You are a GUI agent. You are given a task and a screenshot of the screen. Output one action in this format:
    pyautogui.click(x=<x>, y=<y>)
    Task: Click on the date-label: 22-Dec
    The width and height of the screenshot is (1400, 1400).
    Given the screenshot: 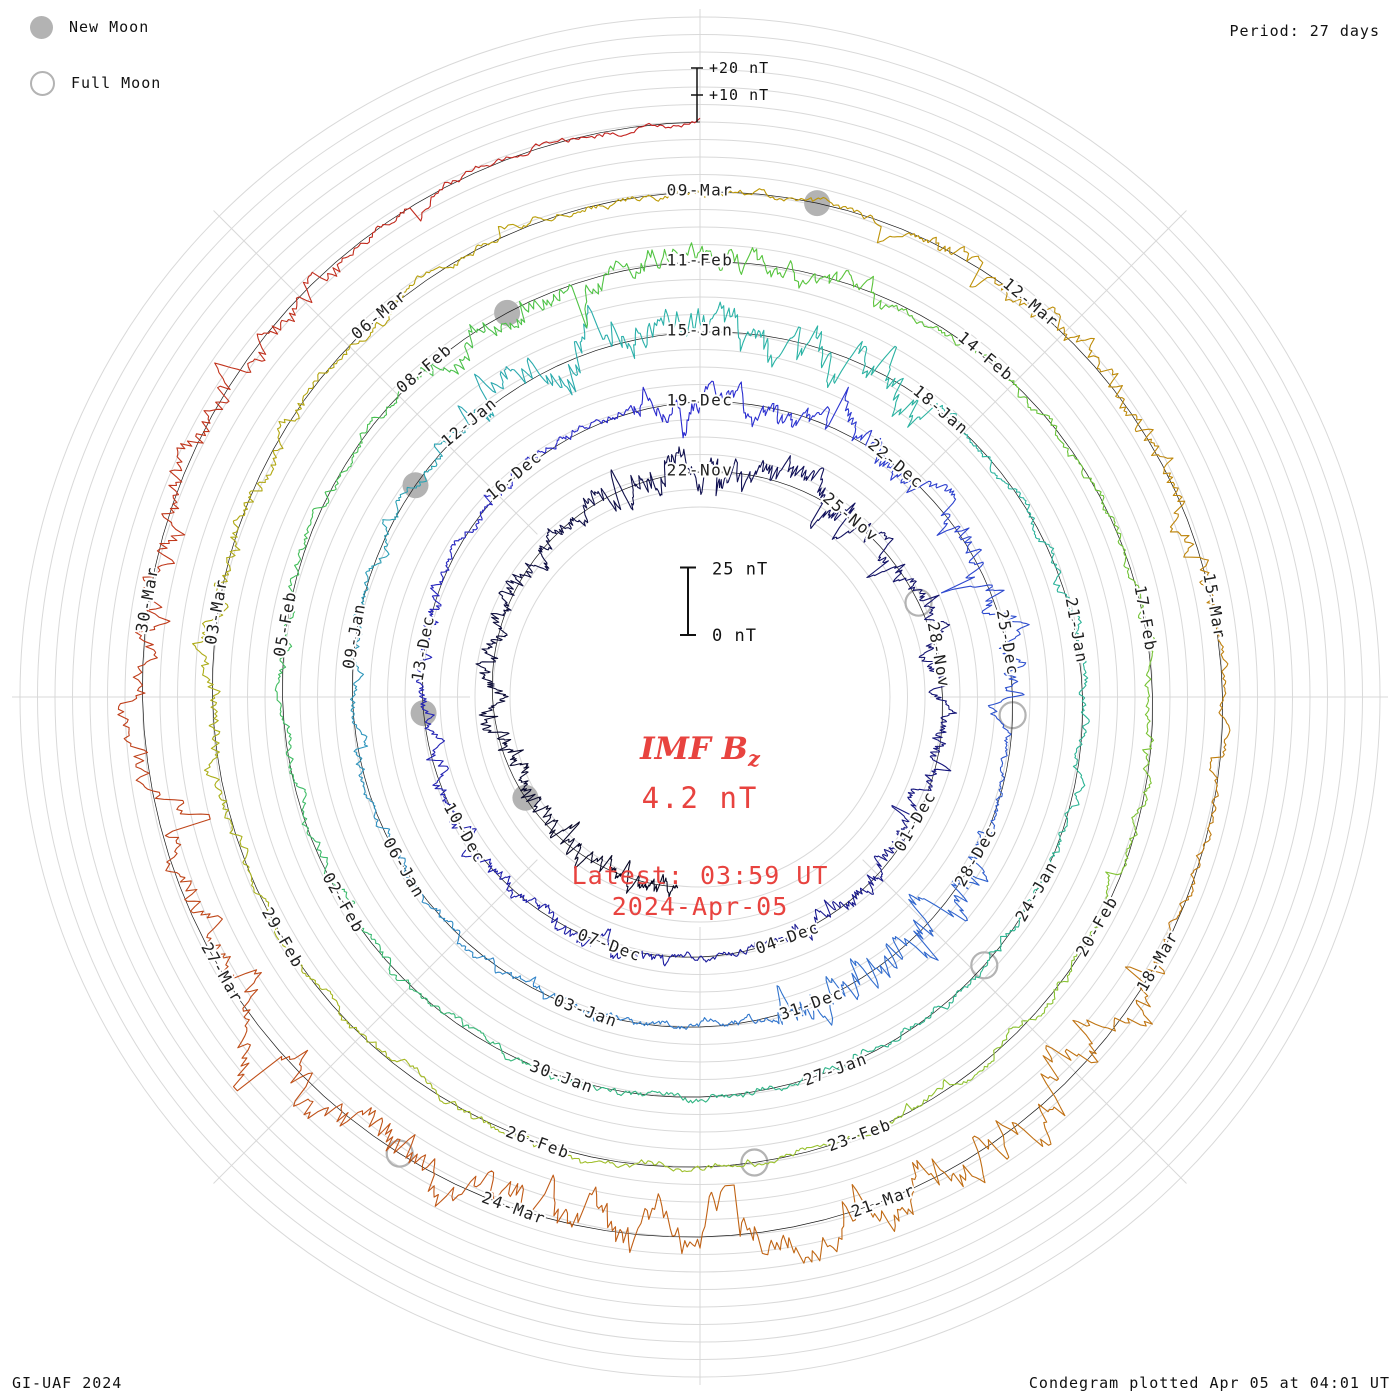 What is the action you would take?
    pyautogui.click(x=895, y=463)
    